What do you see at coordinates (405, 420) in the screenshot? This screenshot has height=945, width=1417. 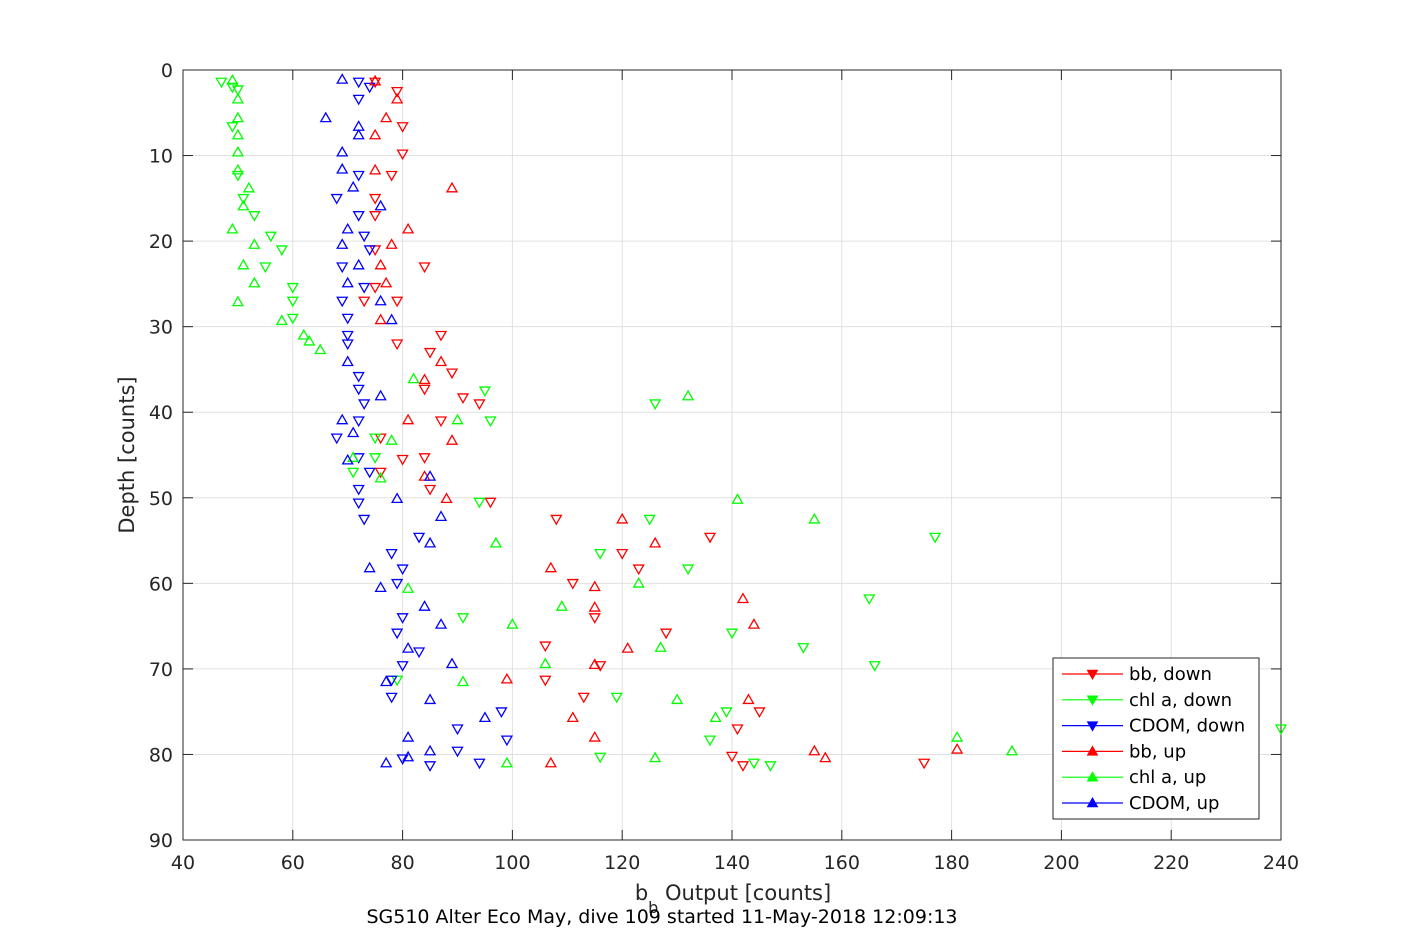 I see `series-cdom-up` at bounding box center [405, 420].